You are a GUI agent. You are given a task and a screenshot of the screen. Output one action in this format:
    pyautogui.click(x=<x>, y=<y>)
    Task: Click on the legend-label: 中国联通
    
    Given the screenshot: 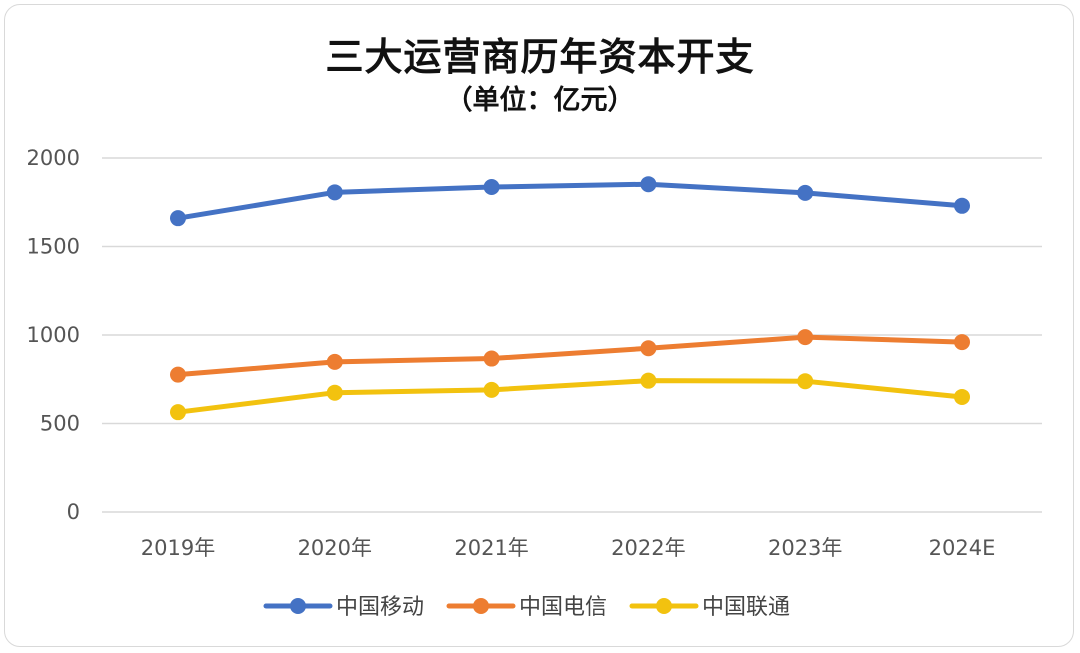 What is the action you would take?
    pyautogui.click(x=746, y=607)
    